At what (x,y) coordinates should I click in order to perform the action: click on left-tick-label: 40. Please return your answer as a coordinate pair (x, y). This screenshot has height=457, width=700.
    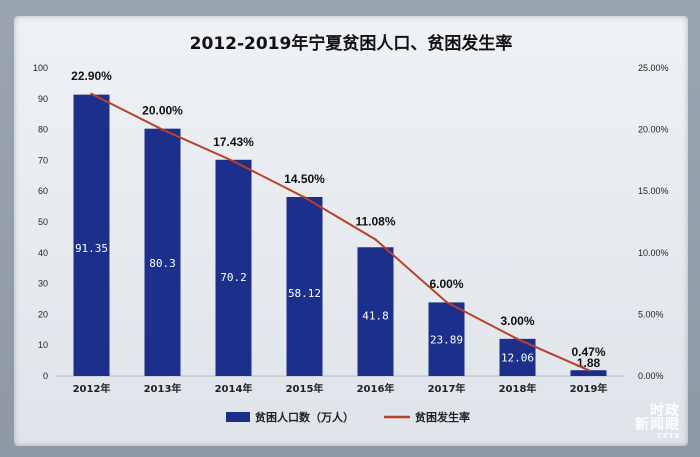
    Looking at the image, I should click on (43, 253).